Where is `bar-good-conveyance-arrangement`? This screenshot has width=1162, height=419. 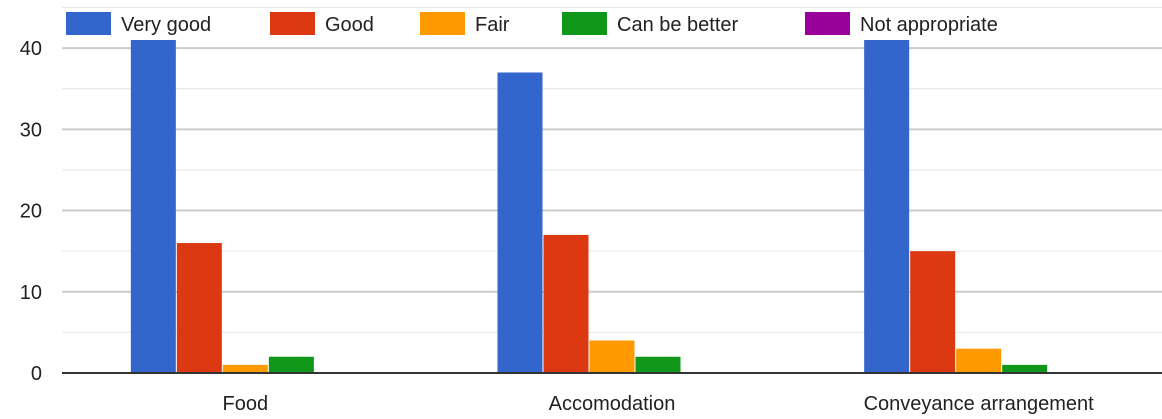
bar-good-conveyance-arrangement is located at coordinates (933, 312).